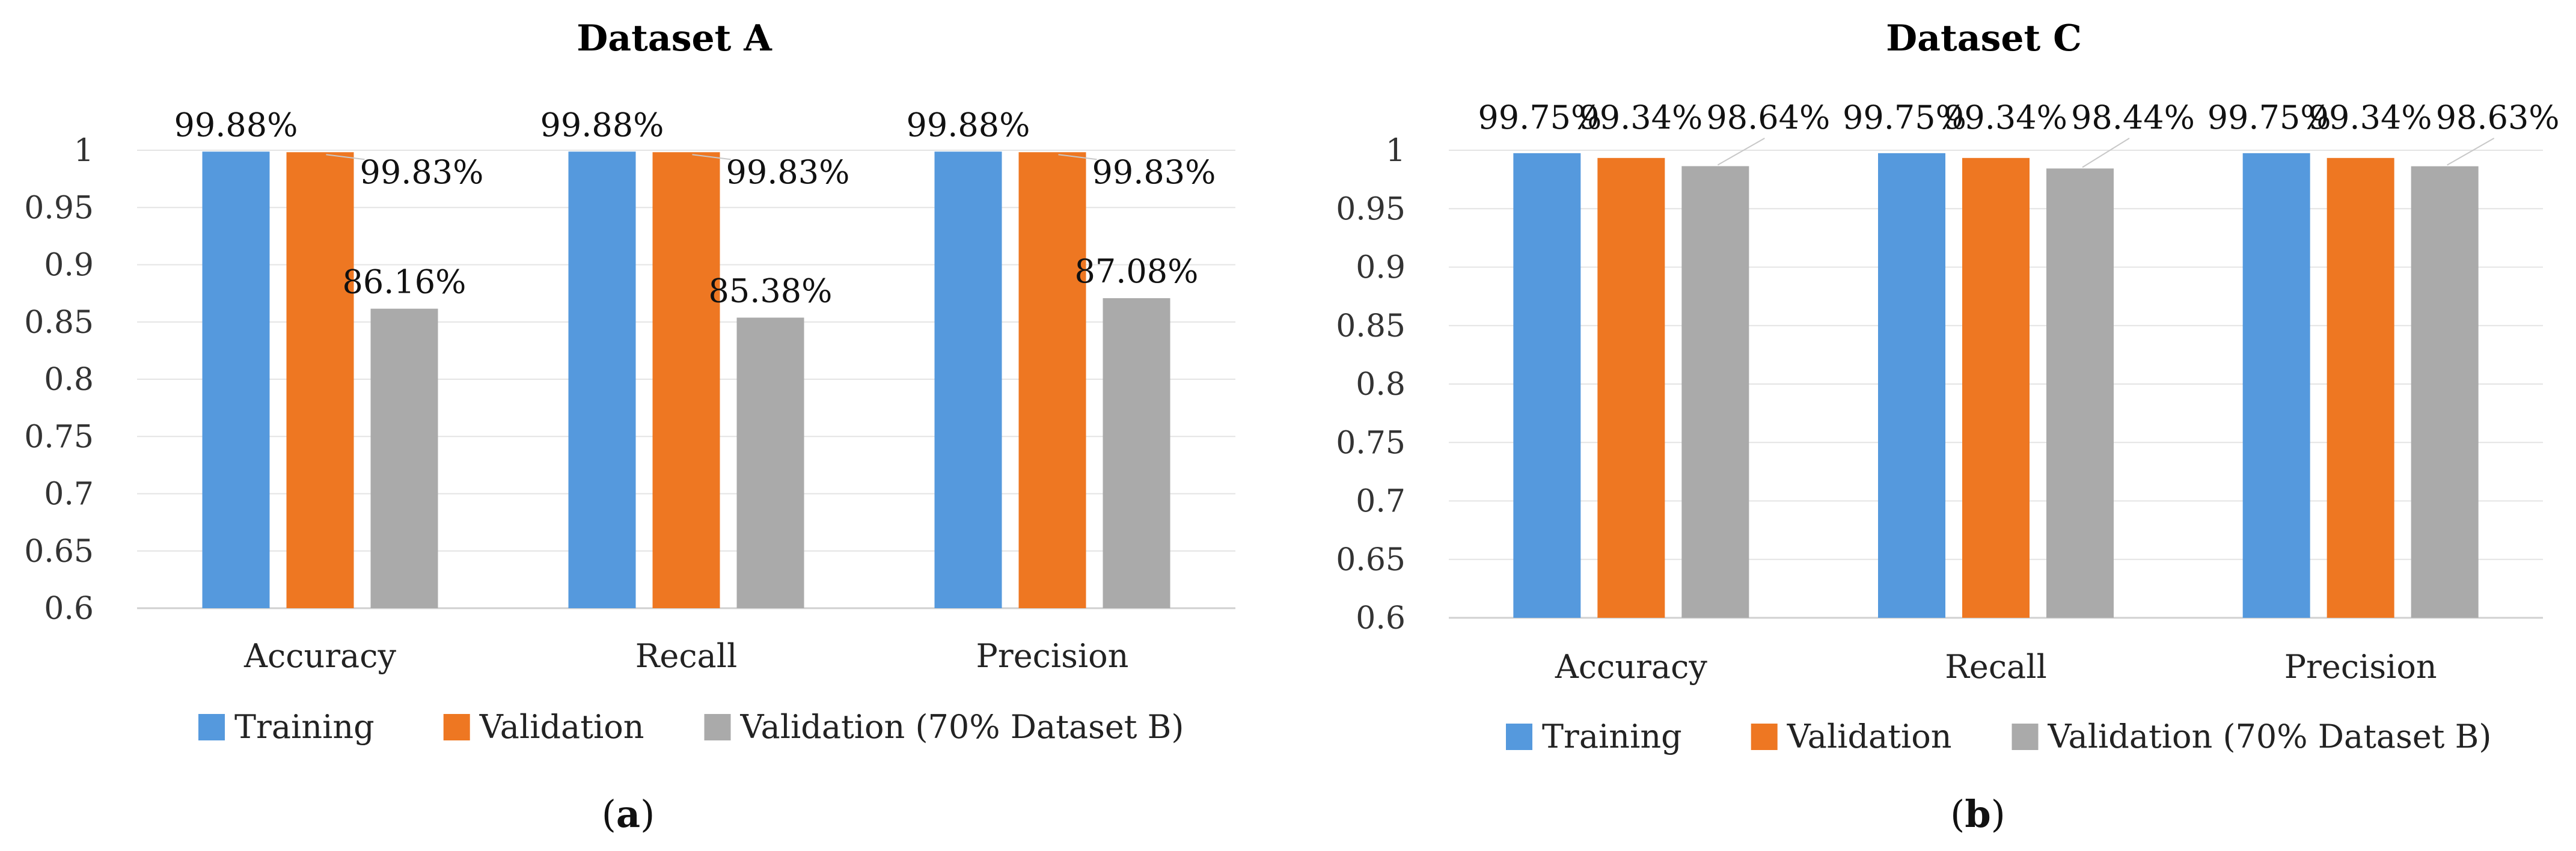 The image size is (2576, 851). I want to click on panel-label-part: b, so click(1977, 814).